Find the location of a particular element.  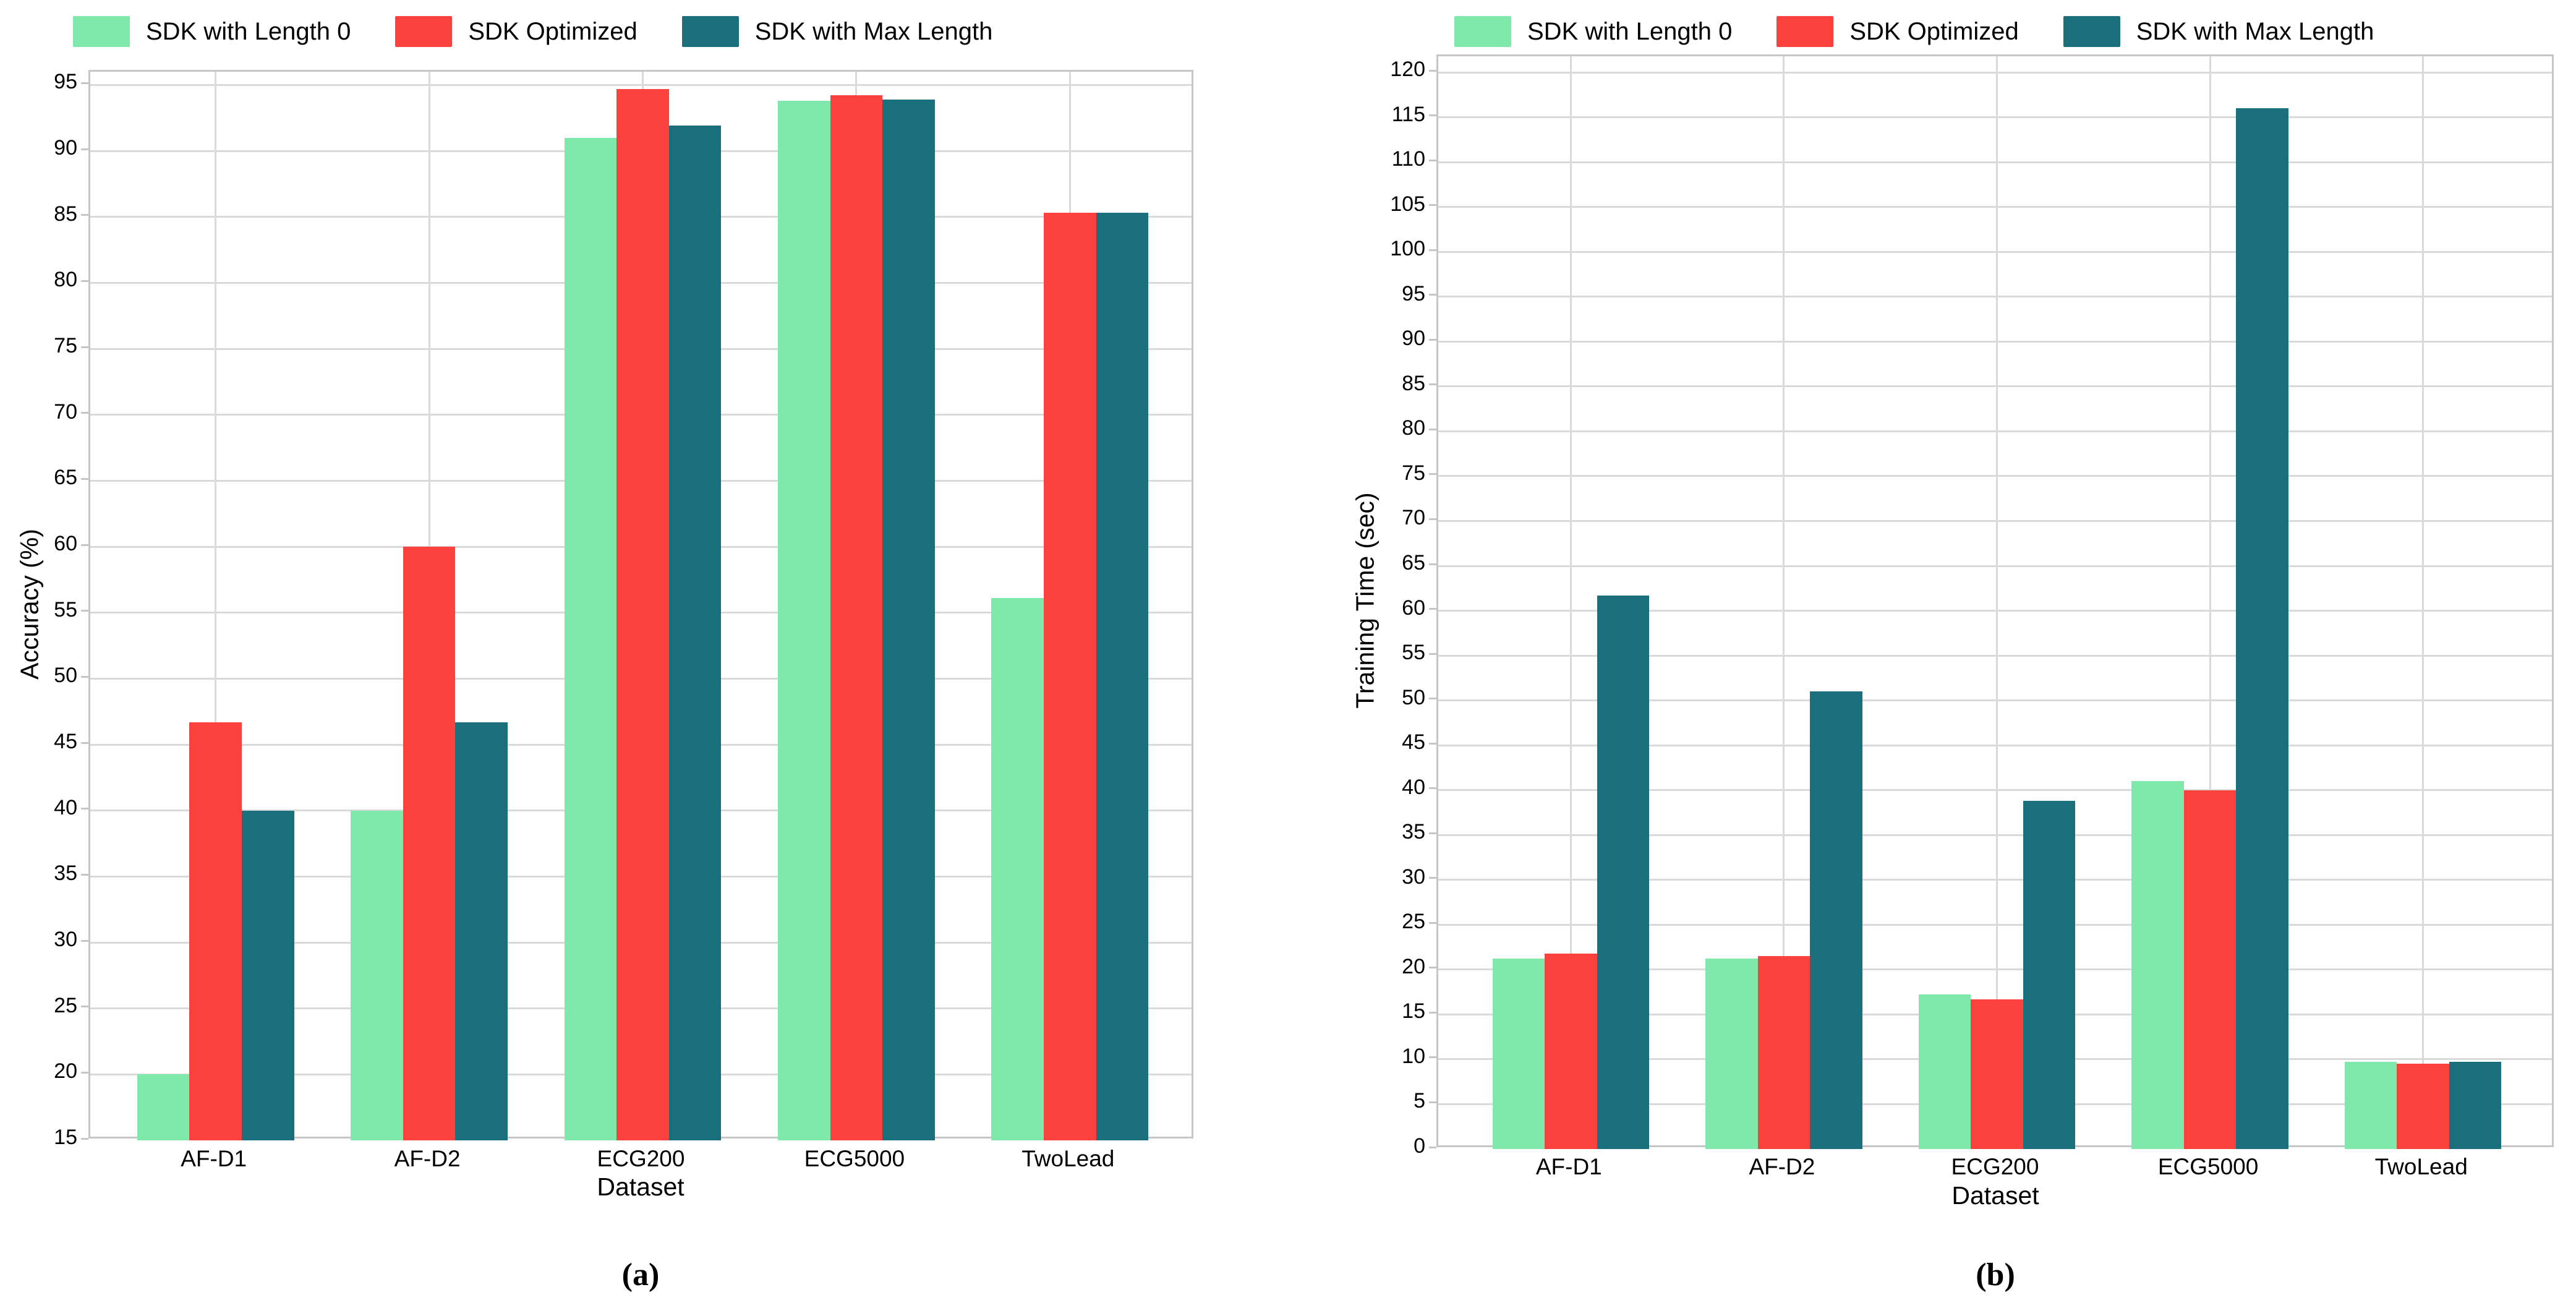

bar-a-ecg200-sdk-with-max-length is located at coordinates (695, 633).